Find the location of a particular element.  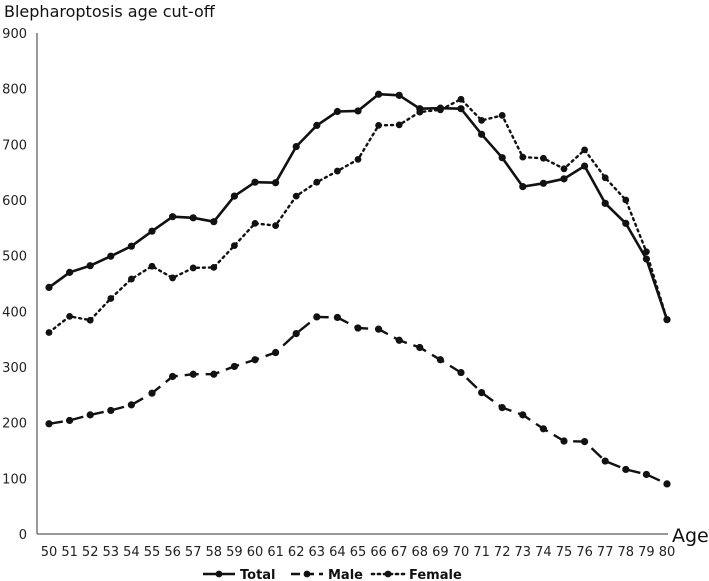

x-tick-label: 61 is located at coordinates (275, 552).